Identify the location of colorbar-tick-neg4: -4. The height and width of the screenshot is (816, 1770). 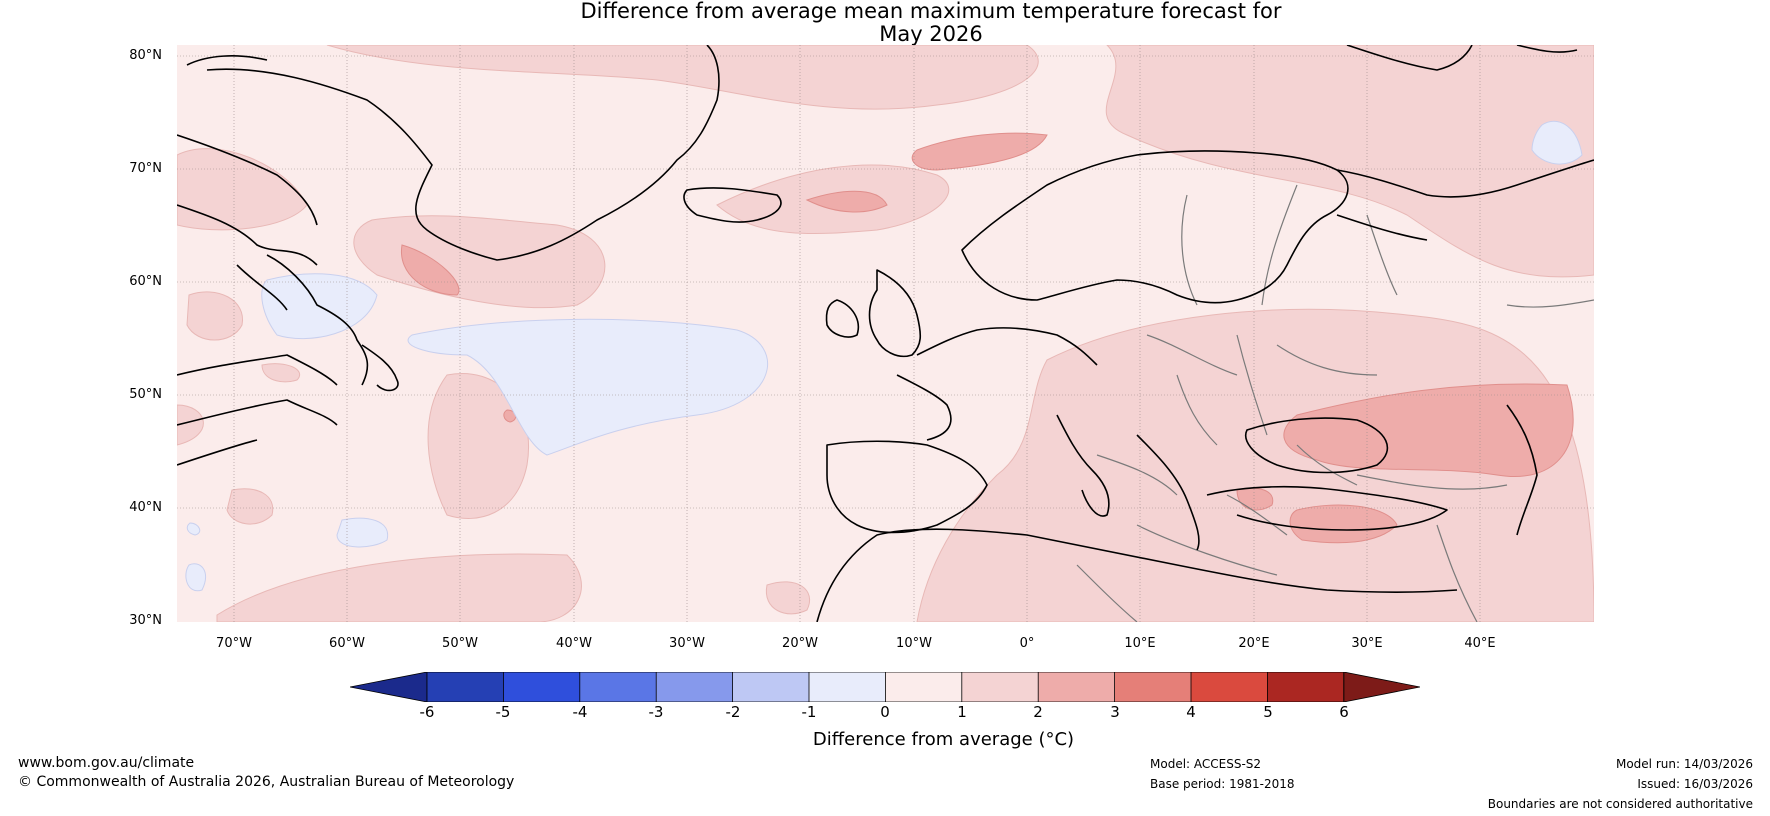
(580, 712).